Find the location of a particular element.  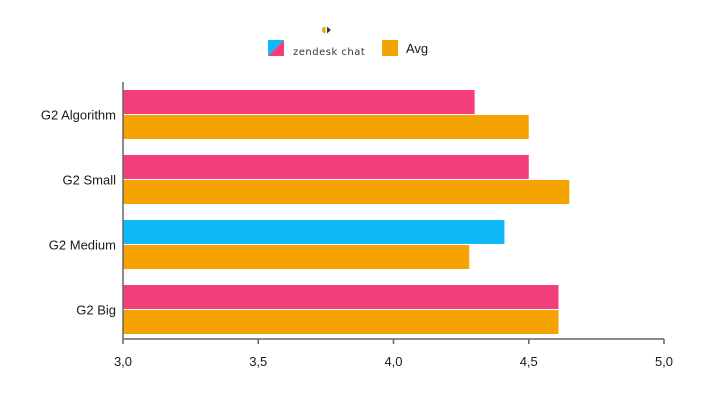

legend-swatch-avg is located at coordinates (390, 48).